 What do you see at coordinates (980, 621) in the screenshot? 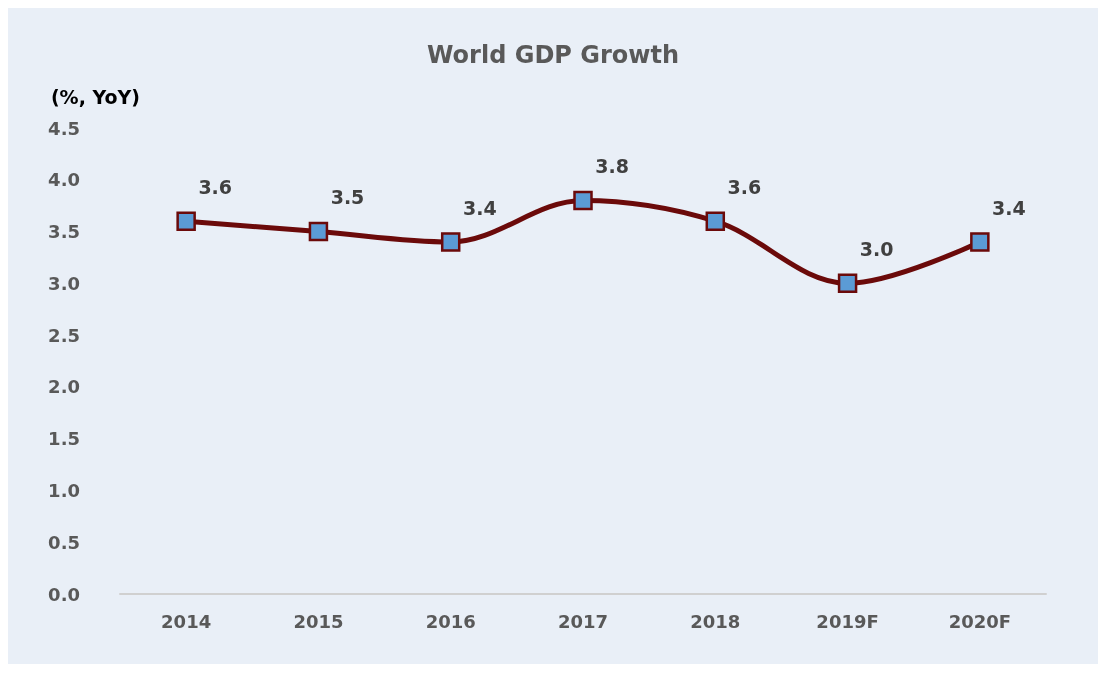
I see `x-tick-label: 2020F` at bounding box center [980, 621].